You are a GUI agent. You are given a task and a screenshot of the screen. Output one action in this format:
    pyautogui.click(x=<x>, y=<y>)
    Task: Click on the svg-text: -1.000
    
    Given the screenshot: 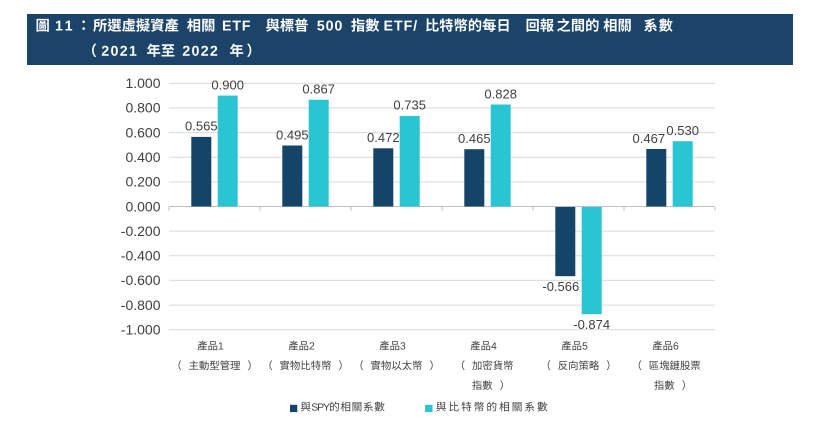 What is the action you would take?
    pyautogui.click(x=141, y=330)
    